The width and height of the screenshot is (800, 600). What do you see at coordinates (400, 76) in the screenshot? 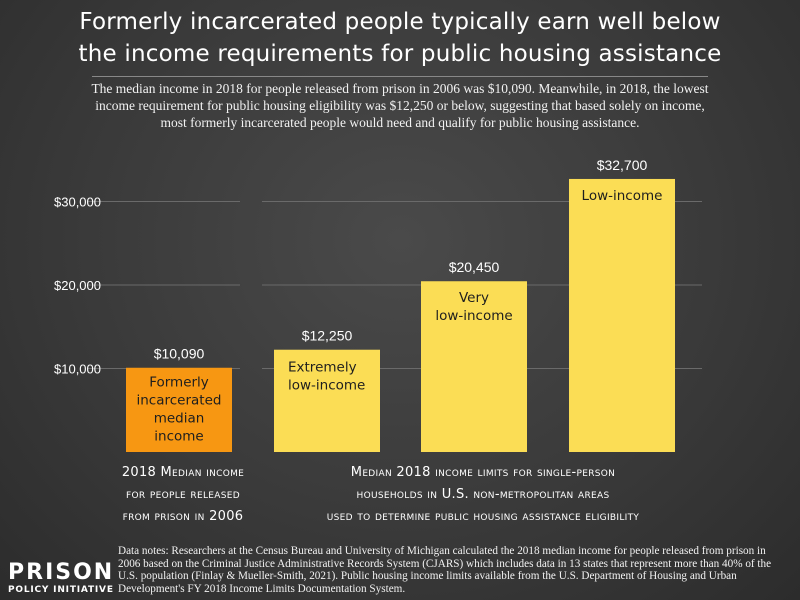
I see `title-rule` at bounding box center [400, 76].